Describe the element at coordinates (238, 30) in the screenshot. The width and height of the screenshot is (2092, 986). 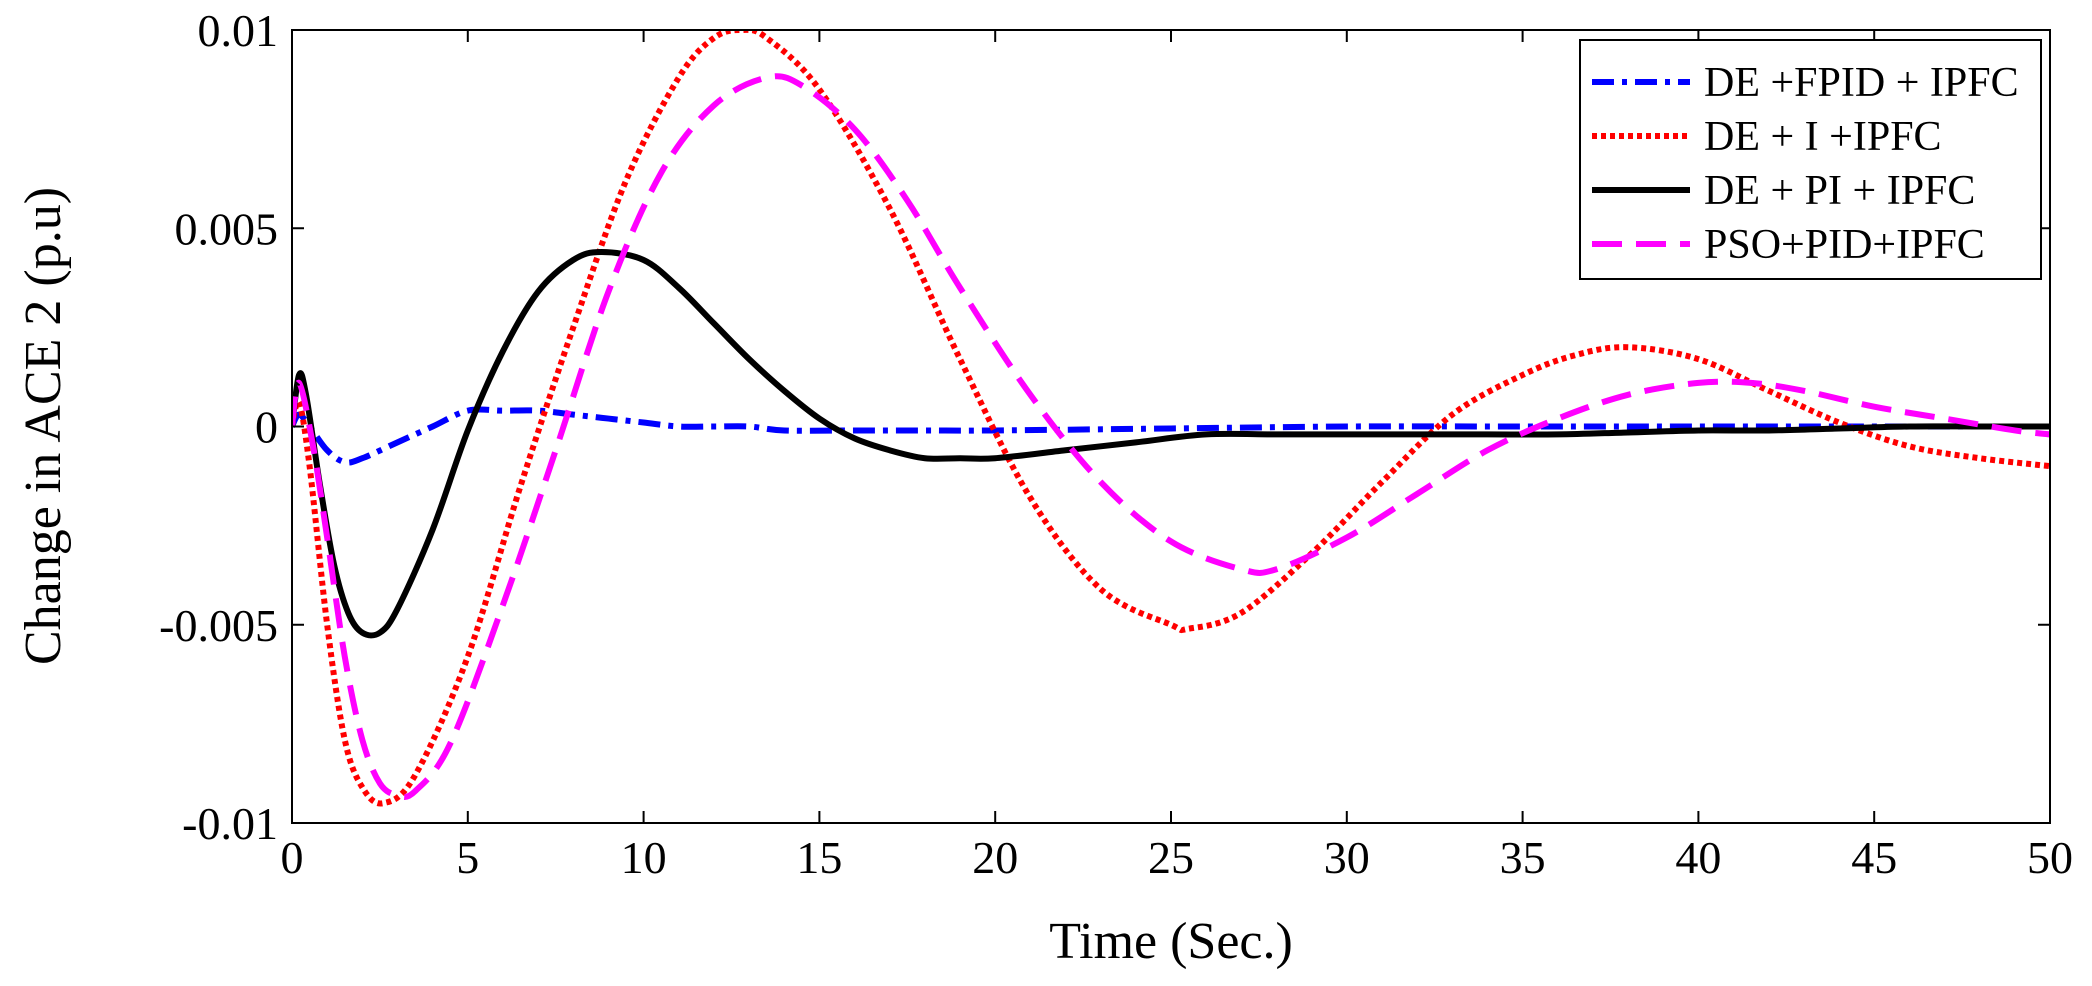
I see `y-tick-label: 0.01` at that location.